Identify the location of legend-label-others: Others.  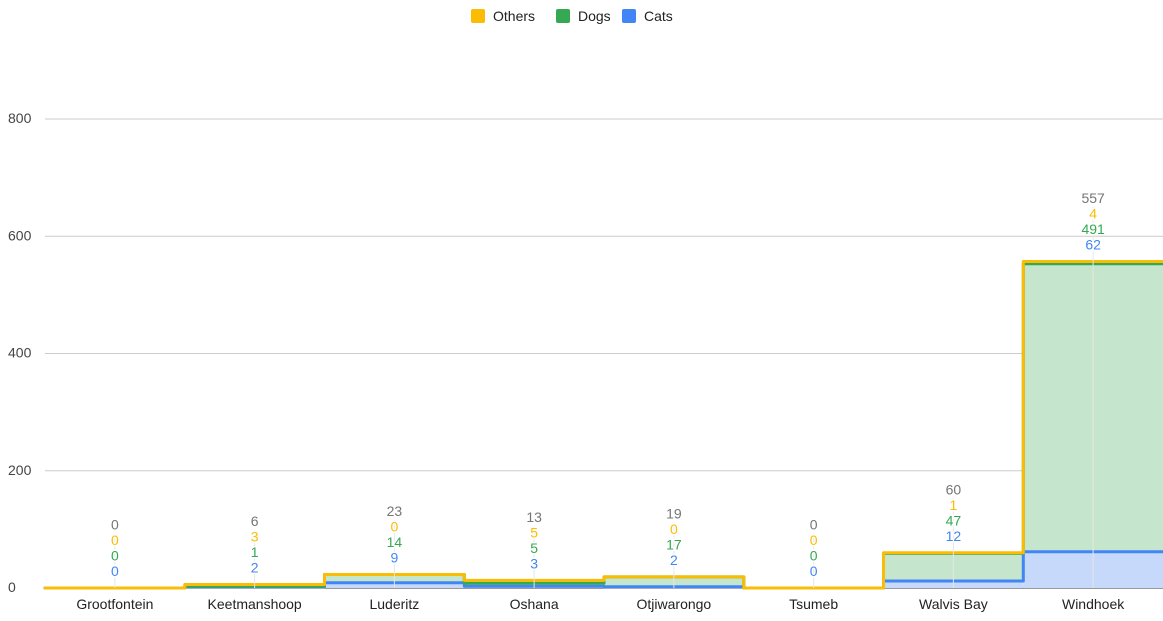
(514, 16).